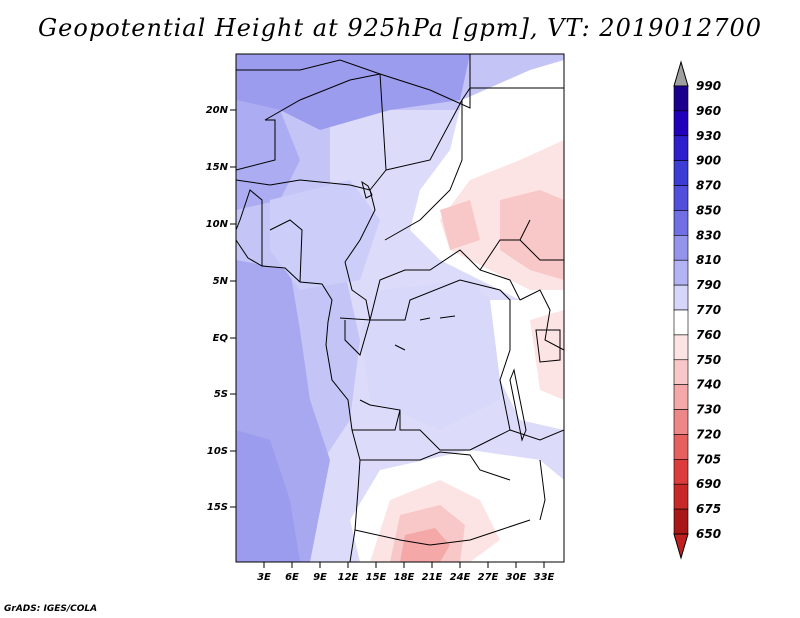 Image resolution: width=800 pixels, height=618 pixels. What do you see at coordinates (708, 235) in the screenshot?
I see `colorbar-label: 830` at bounding box center [708, 235].